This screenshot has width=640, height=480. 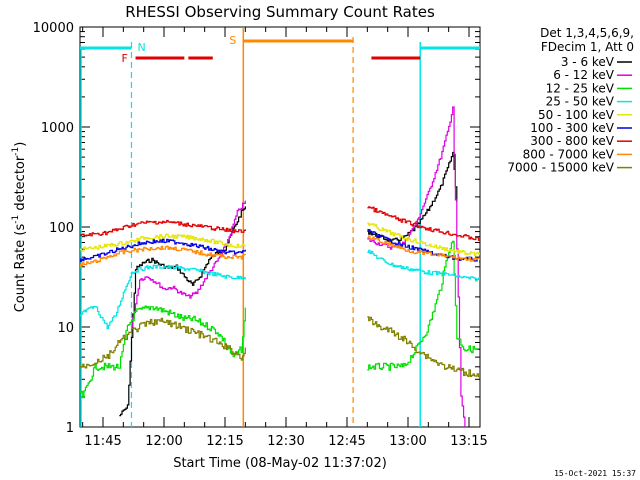 I want to click on y-tick-label: 100, so click(x=61, y=228).